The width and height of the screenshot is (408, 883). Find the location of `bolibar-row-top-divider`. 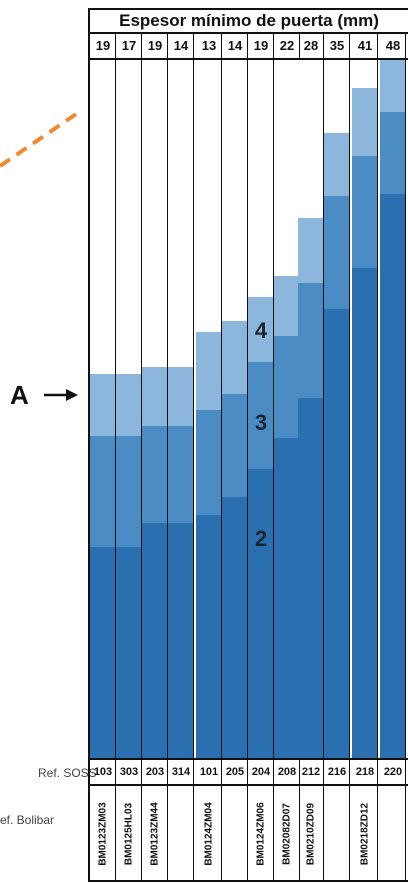

bolibar-row-top-divider is located at coordinates (248, 785).